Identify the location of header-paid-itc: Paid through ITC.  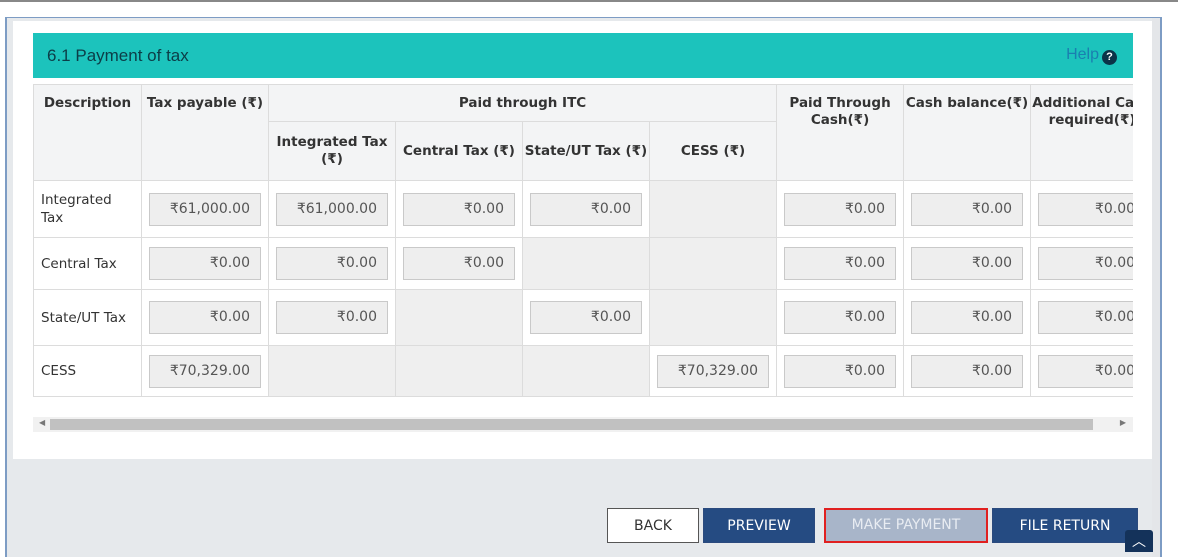
(522, 103).